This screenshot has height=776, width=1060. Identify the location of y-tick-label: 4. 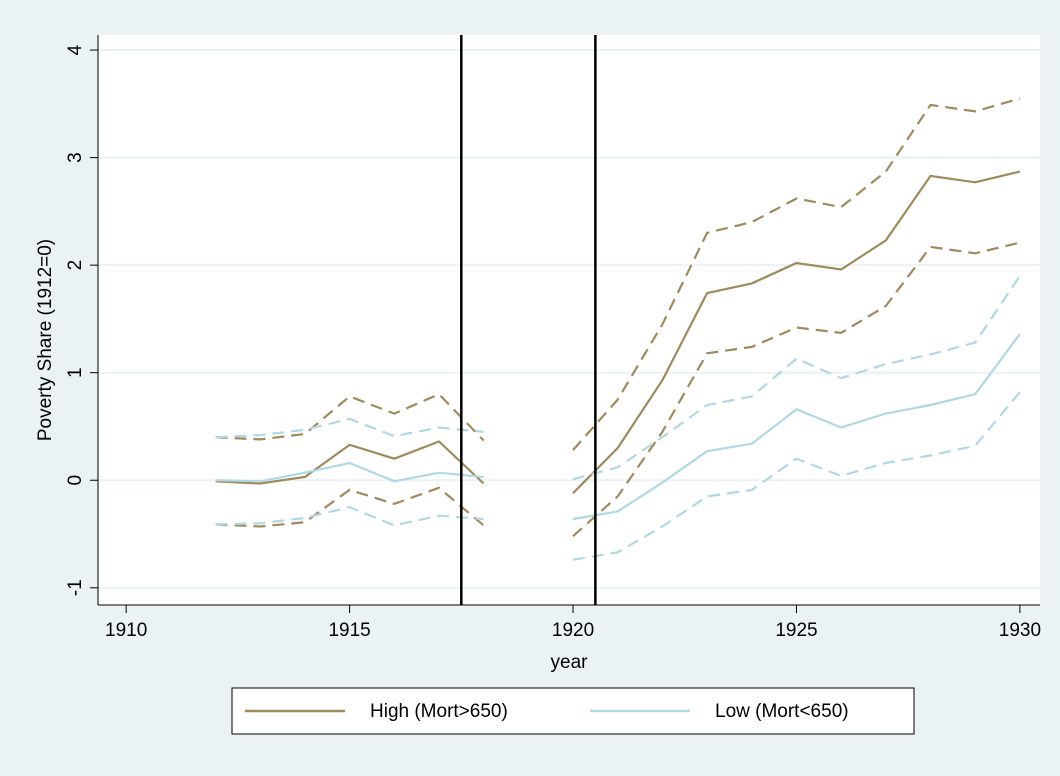
(75, 49).